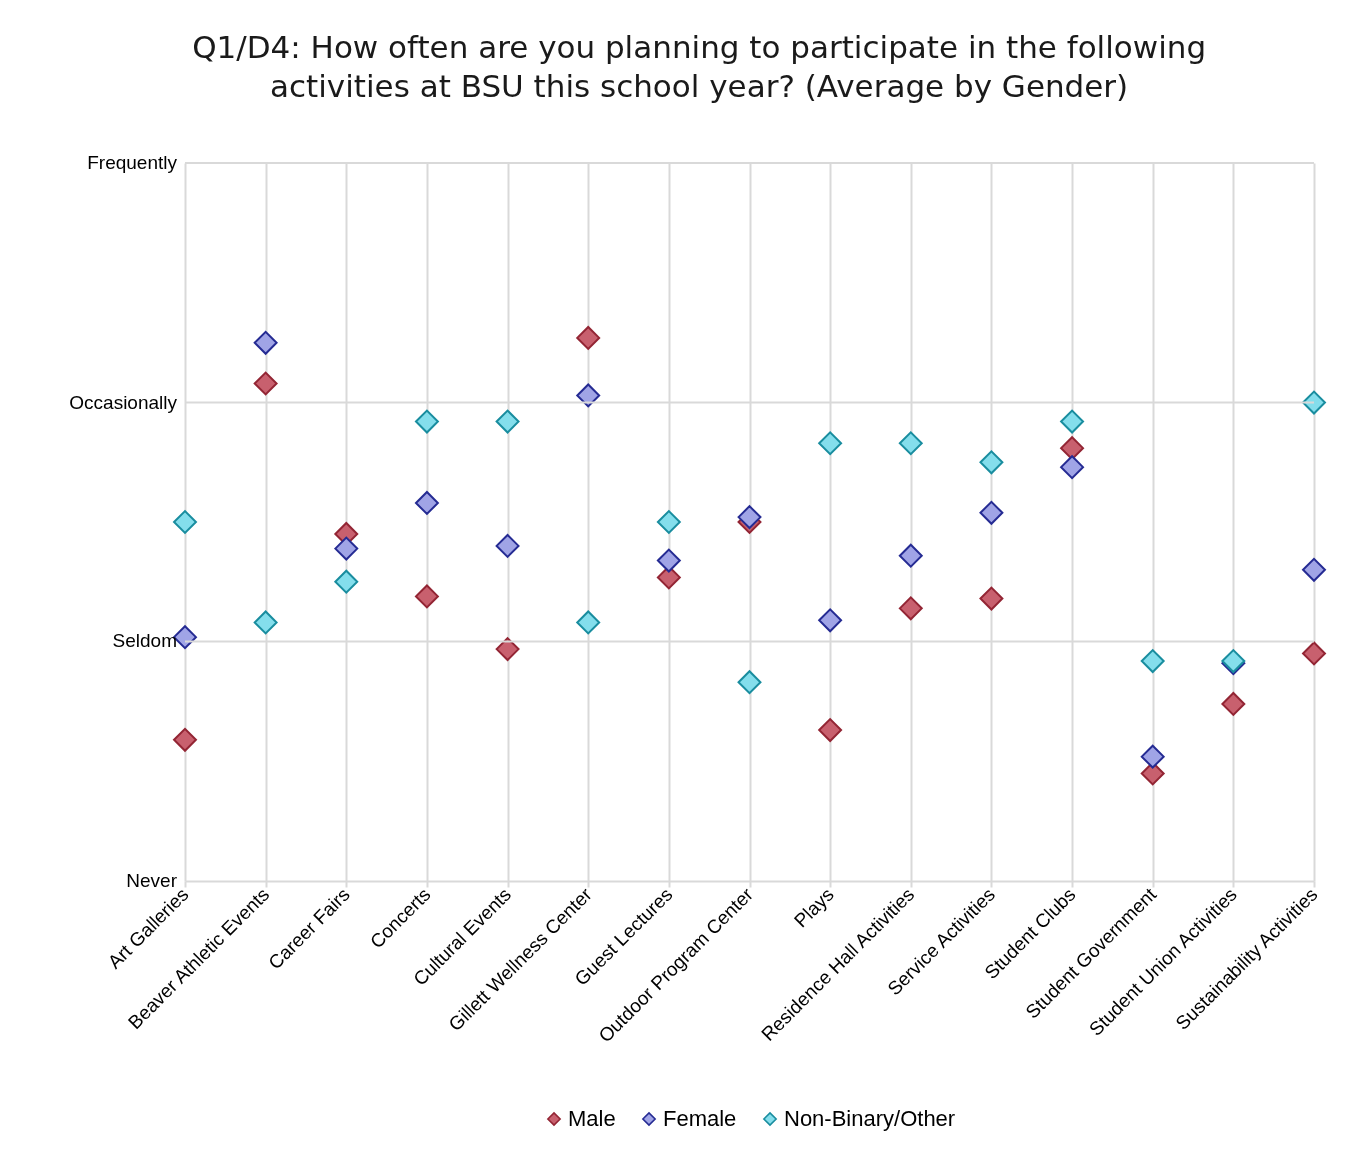 This screenshot has width=1351, height=1155. I want to click on legend-label: Female, so click(700, 1118).